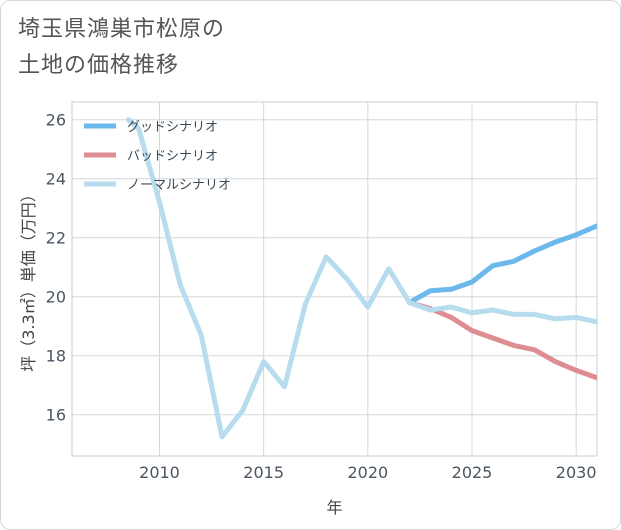  What do you see at coordinates (56, 120) in the screenshot?
I see `y-tick-label: 26` at bounding box center [56, 120].